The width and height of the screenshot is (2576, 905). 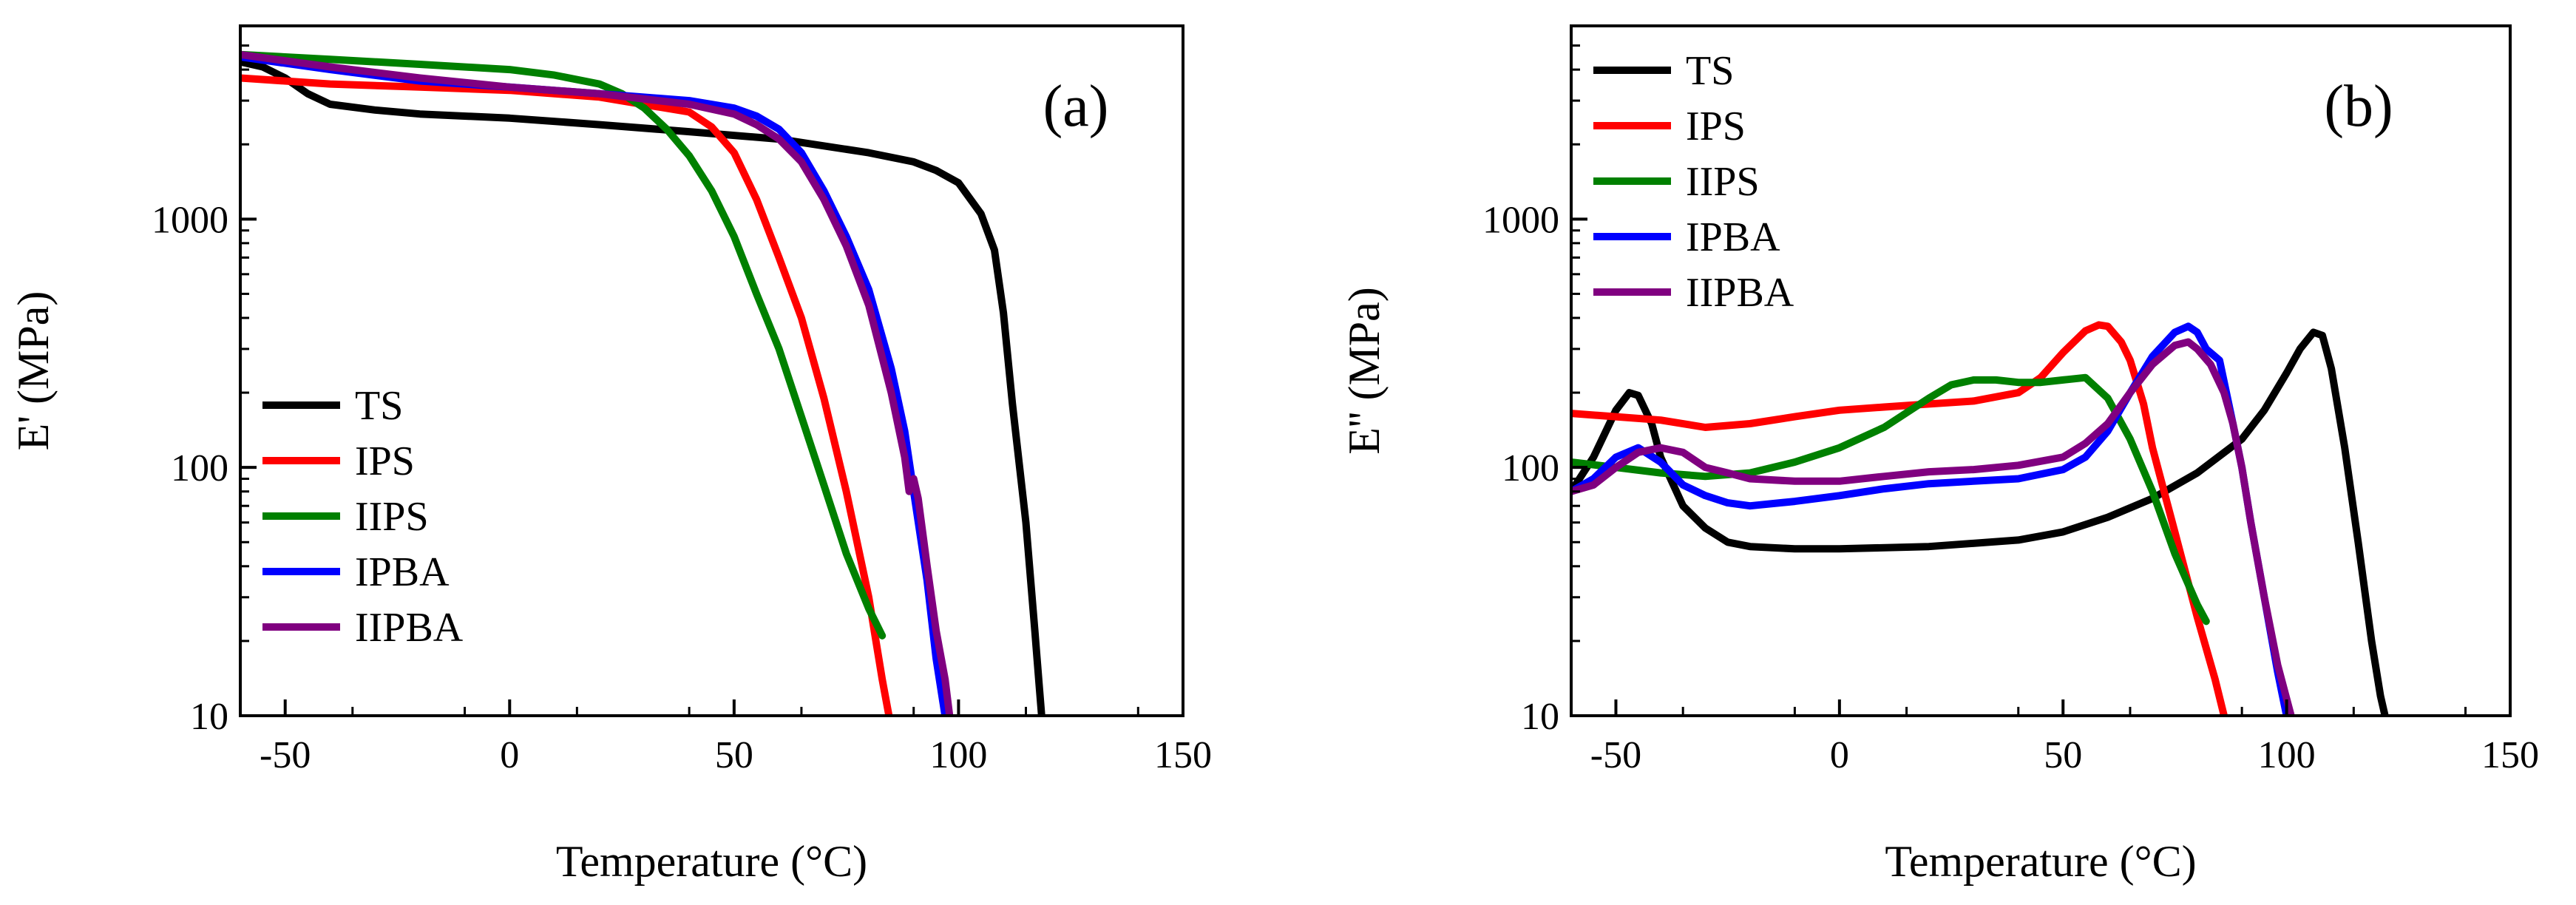 What do you see at coordinates (379, 406) in the screenshot?
I see `panel-a-legend-label-ts: TS` at bounding box center [379, 406].